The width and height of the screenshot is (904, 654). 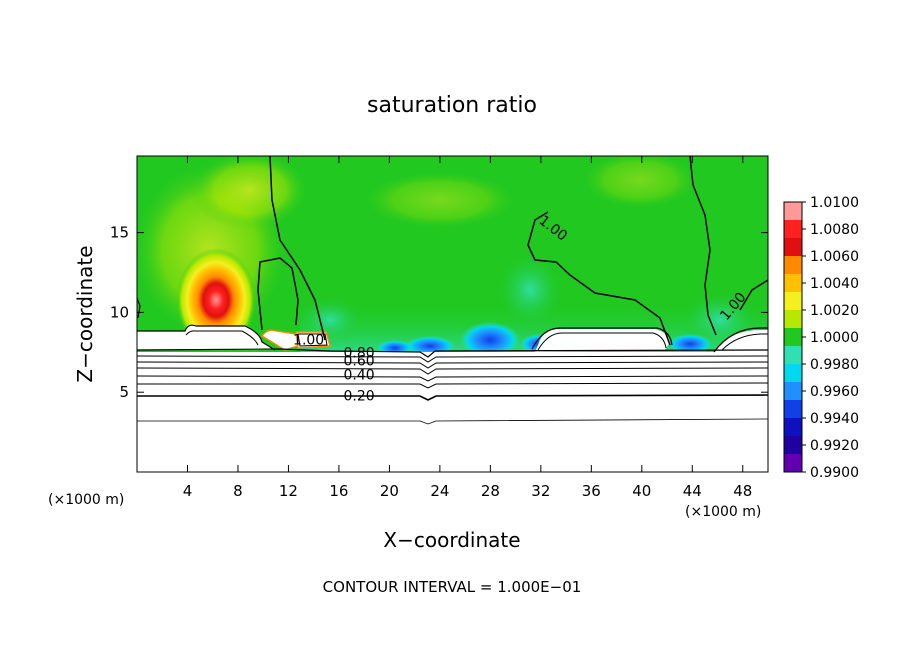 What do you see at coordinates (723, 512) in the screenshot?
I see `x-unit-right: (×1000 m)` at bounding box center [723, 512].